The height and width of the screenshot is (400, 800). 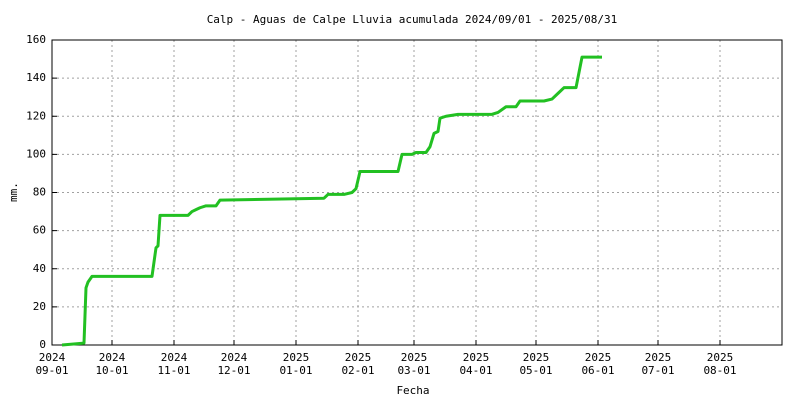 I want to click on x-tick-label: 08-01, so click(x=719, y=370).